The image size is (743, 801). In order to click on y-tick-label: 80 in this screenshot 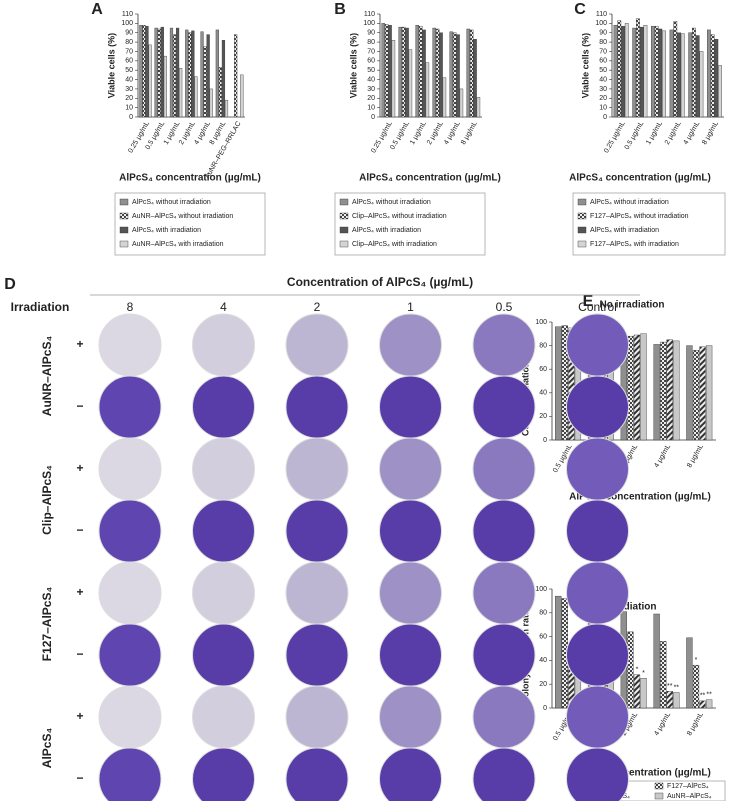, I will do `click(603, 42)`.